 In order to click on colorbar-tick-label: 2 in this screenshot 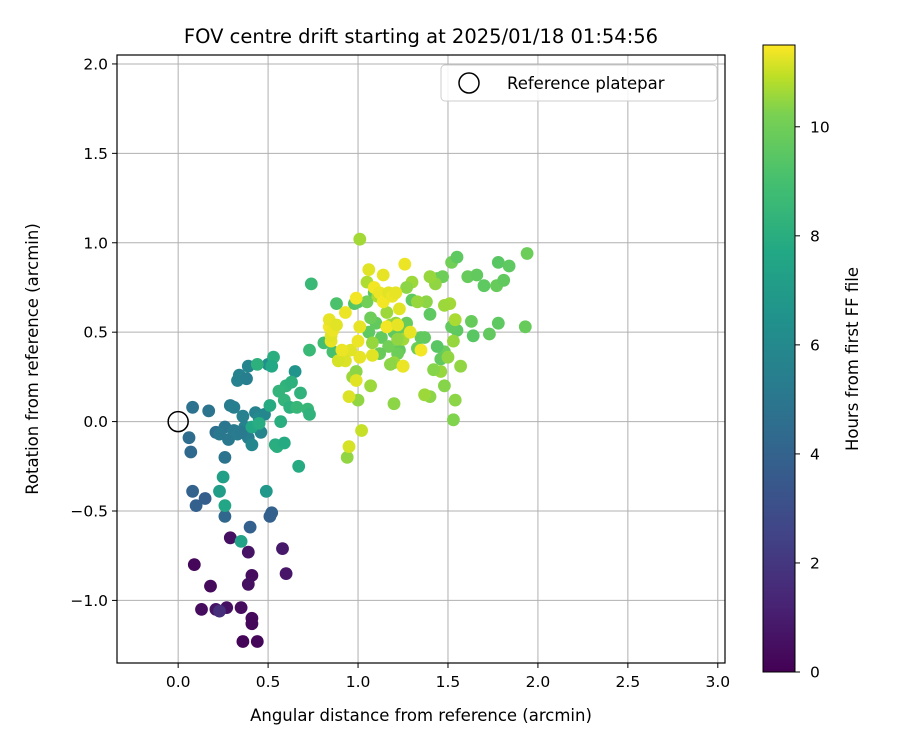, I will do `click(815, 563)`.